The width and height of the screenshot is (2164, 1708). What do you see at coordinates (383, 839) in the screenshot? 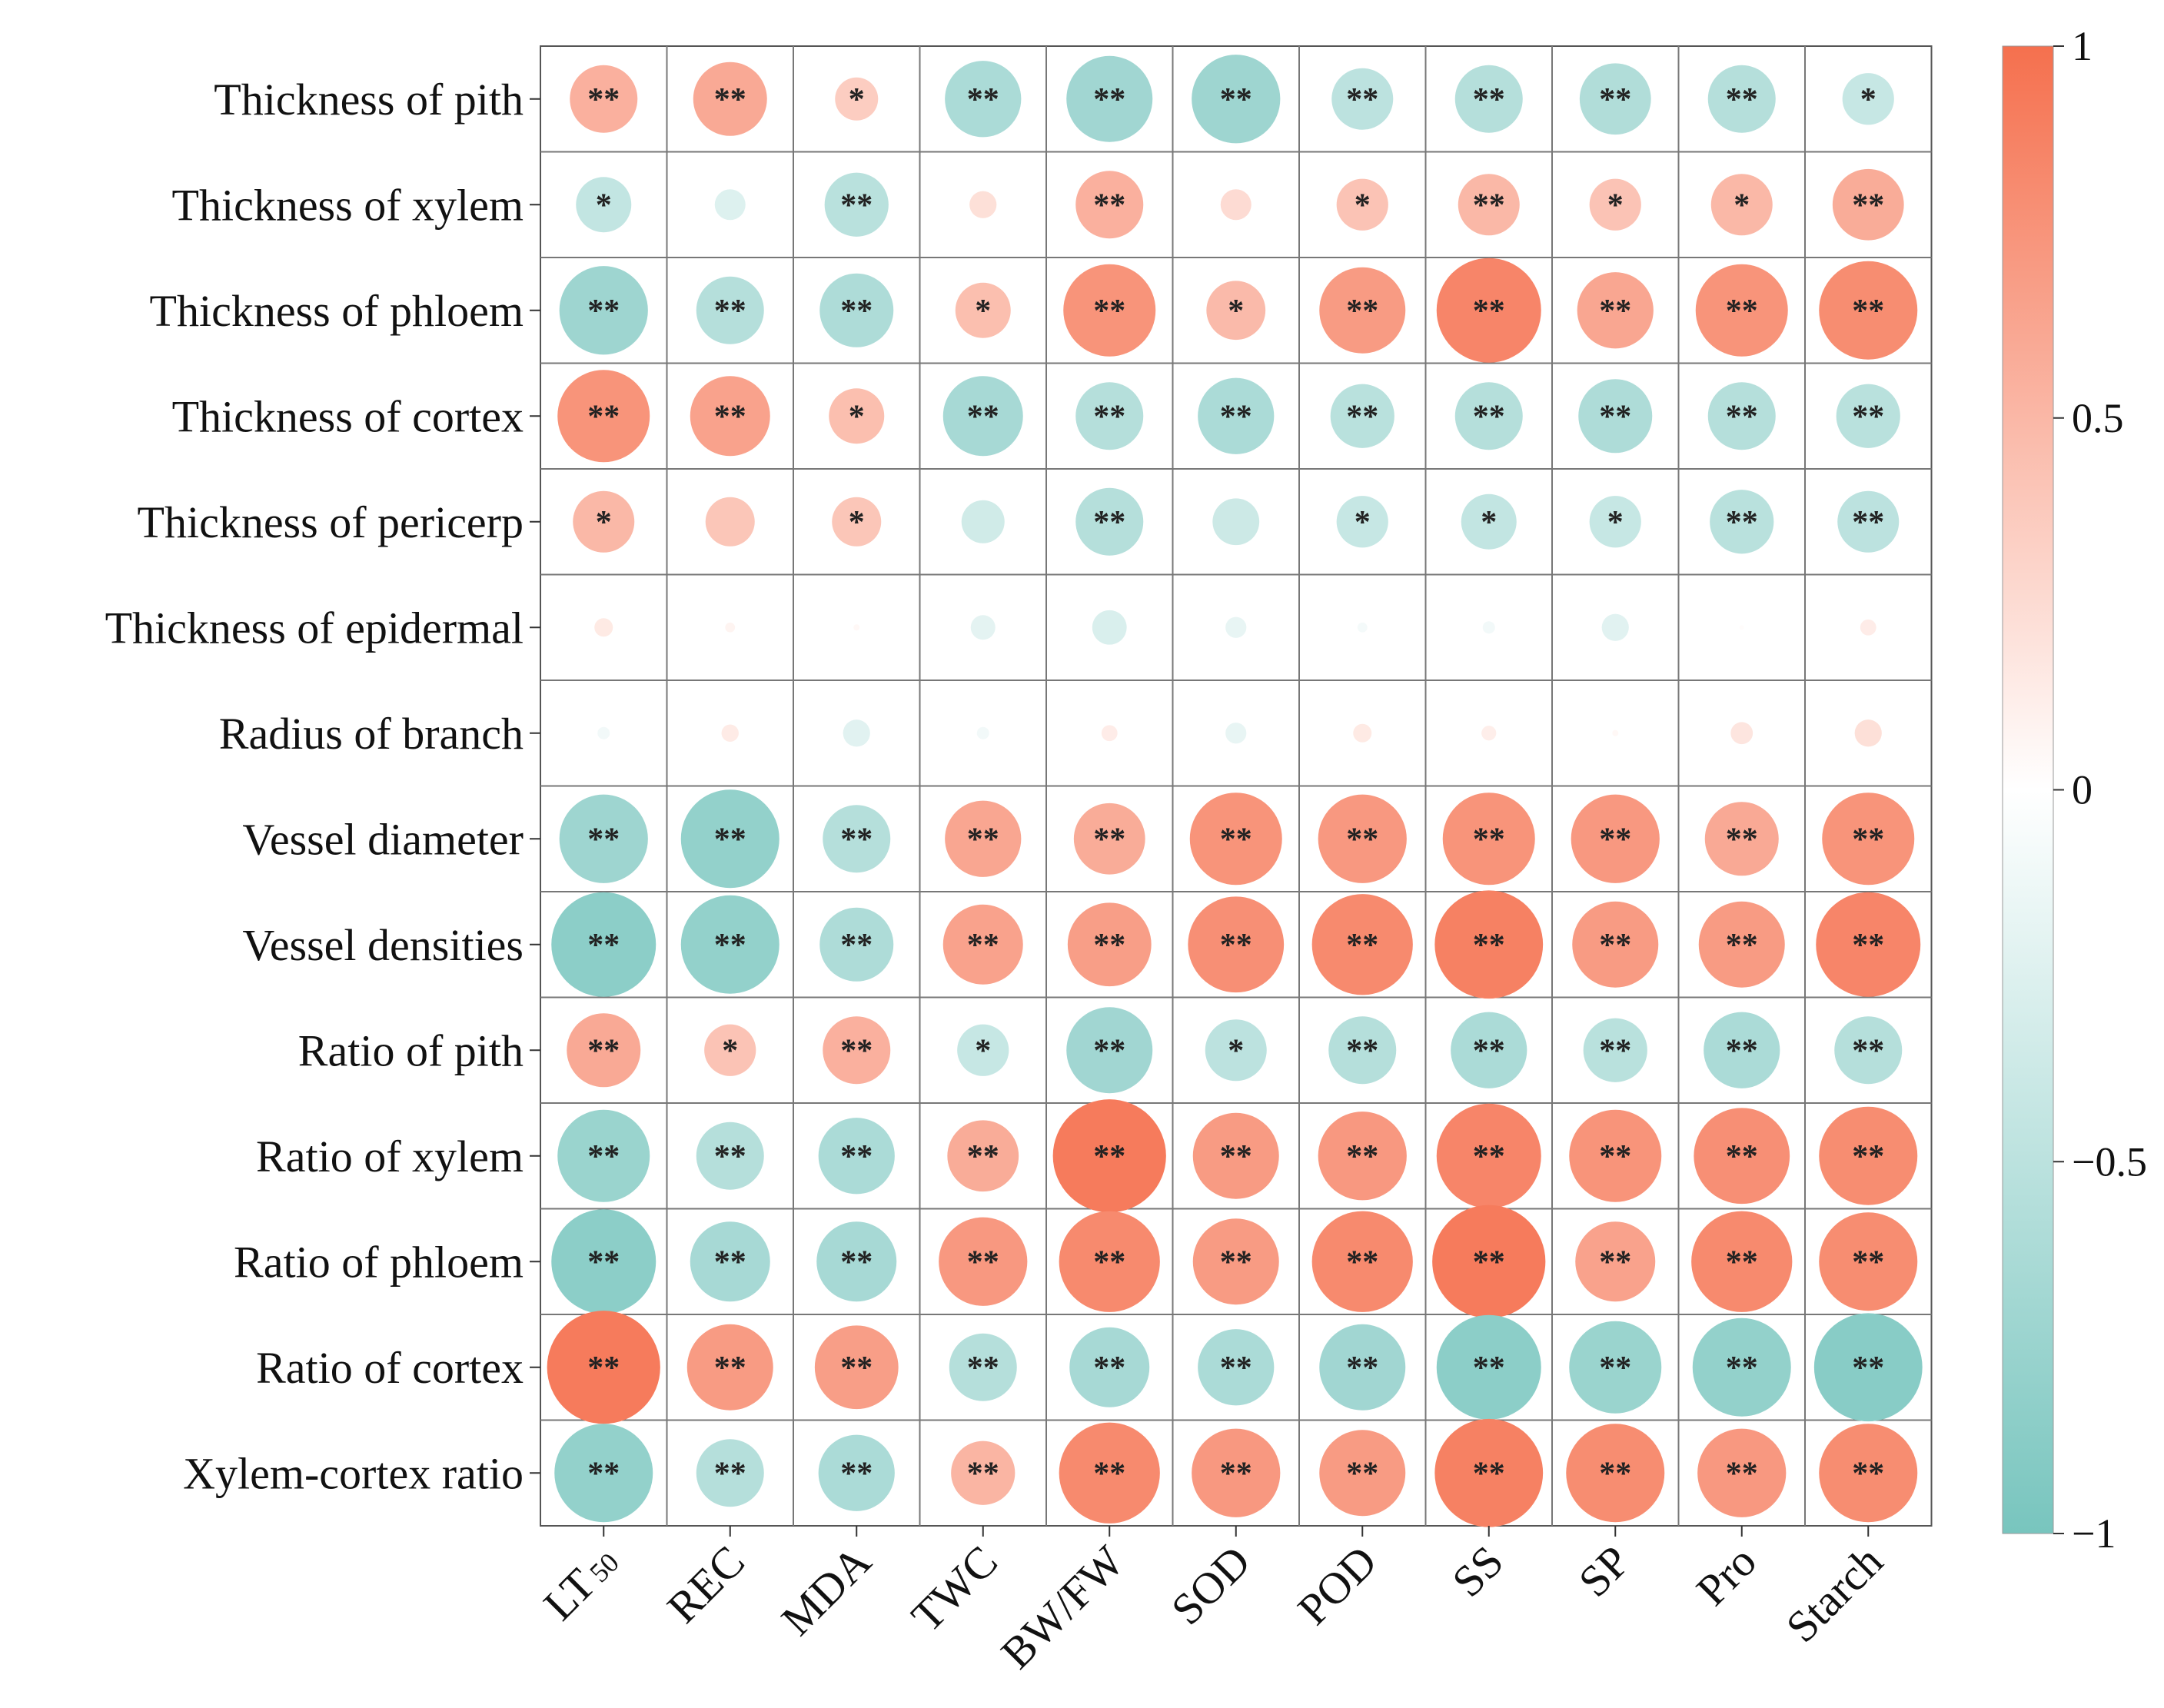
I see `row-label: Vessel diameter` at bounding box center [383, 839].